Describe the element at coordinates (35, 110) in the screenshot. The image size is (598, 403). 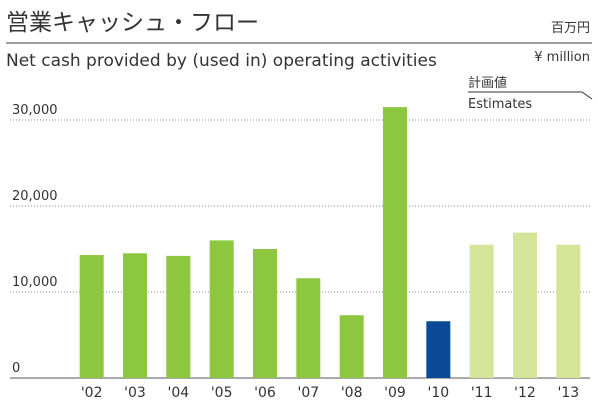
I see `y-tick-label: 30,000` at that location.